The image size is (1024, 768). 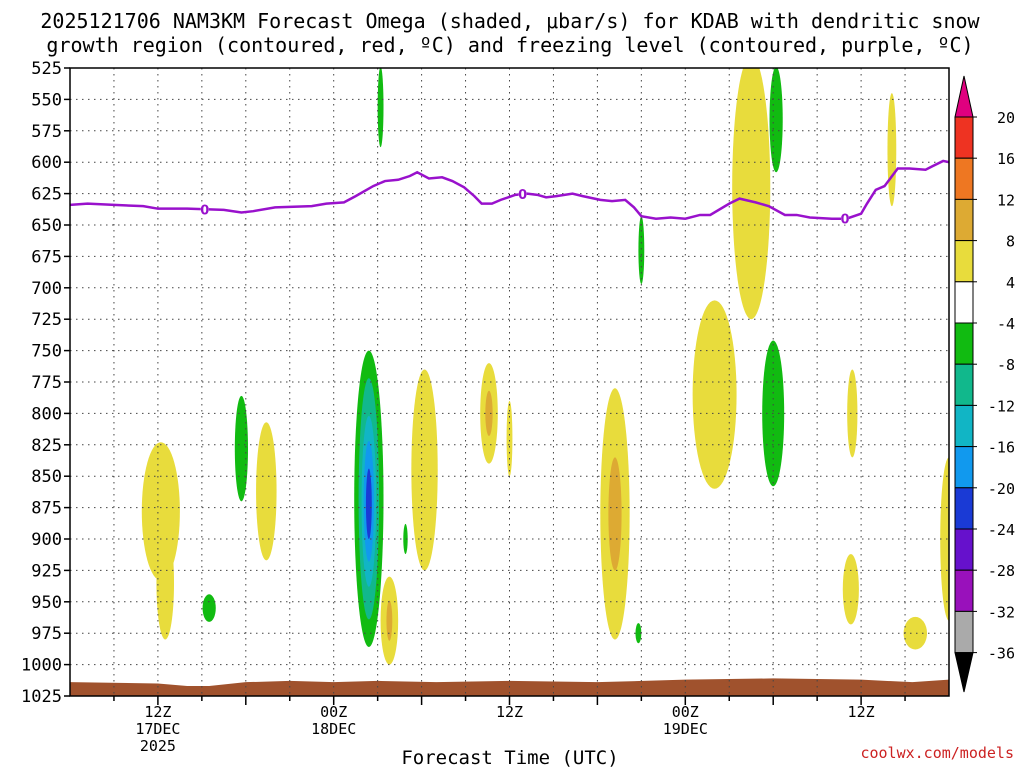 What do you see at coordinates (1006, 118) in the screenshot?
I see `colorbar-label: 20` at bounding box center [1006, 118].